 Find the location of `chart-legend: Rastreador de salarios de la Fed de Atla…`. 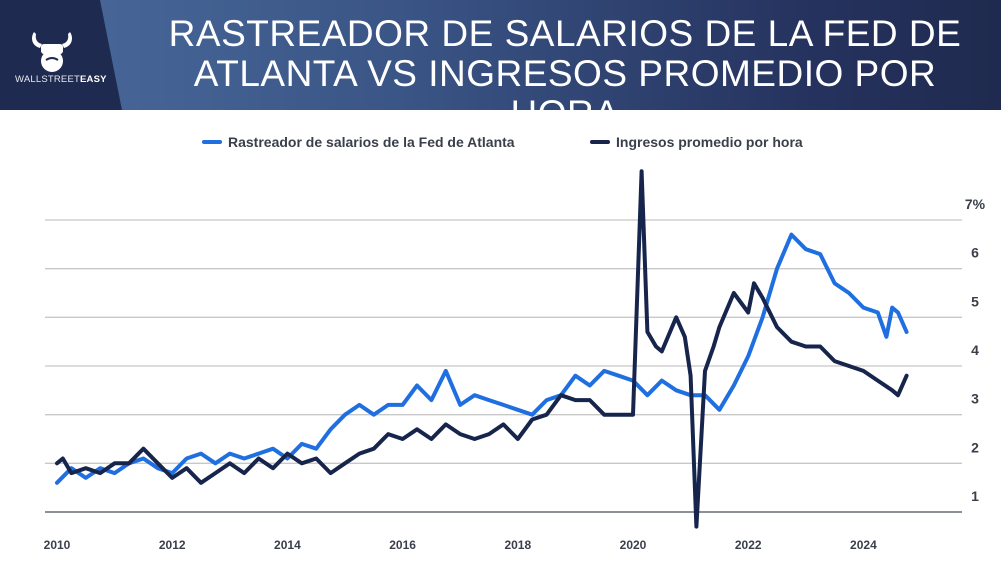

chart-legend: Rastreador de salarios de la Fed de Atla… is located at coordinates (500, 144).